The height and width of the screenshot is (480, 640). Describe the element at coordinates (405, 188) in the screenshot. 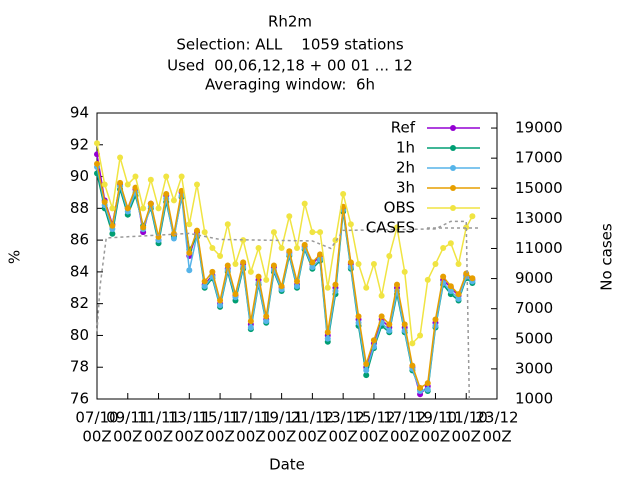

I see `legend-label: 3h` at that location.